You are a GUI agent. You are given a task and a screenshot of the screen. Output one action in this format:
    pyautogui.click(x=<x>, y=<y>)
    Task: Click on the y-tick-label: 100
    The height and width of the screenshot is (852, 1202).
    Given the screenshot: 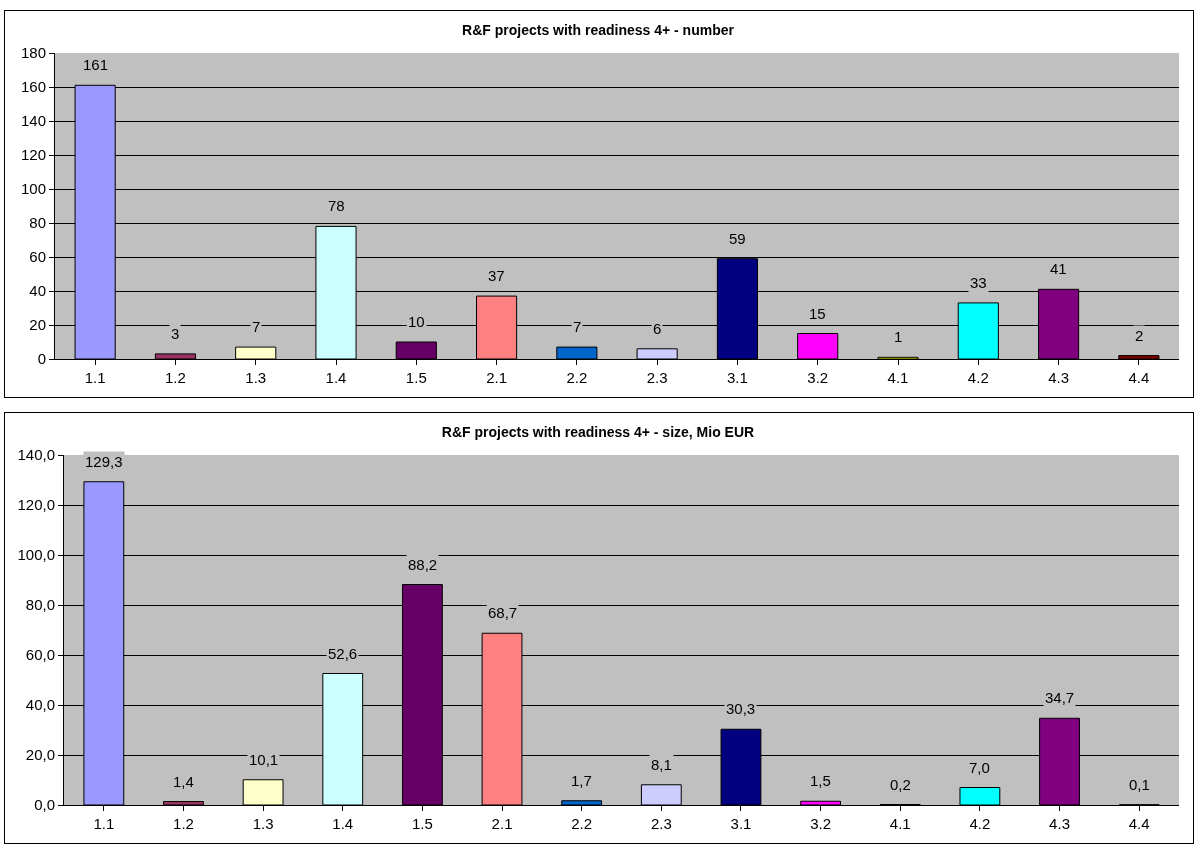 What is the action you would take?
    pyautogui.click(x=33, y=189)
    